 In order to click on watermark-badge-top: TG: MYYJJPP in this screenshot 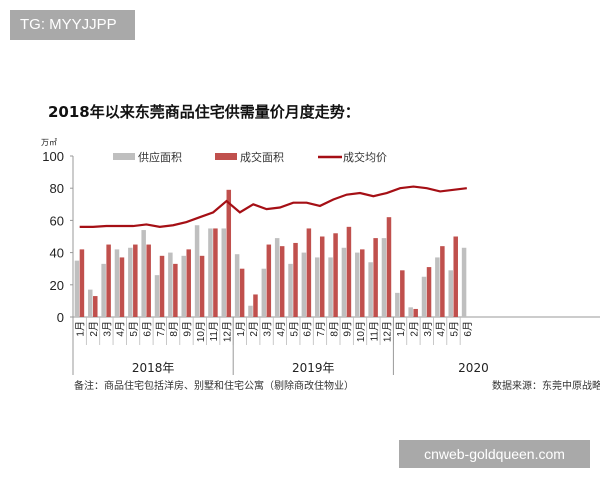, I will do `click(72, 25)`.